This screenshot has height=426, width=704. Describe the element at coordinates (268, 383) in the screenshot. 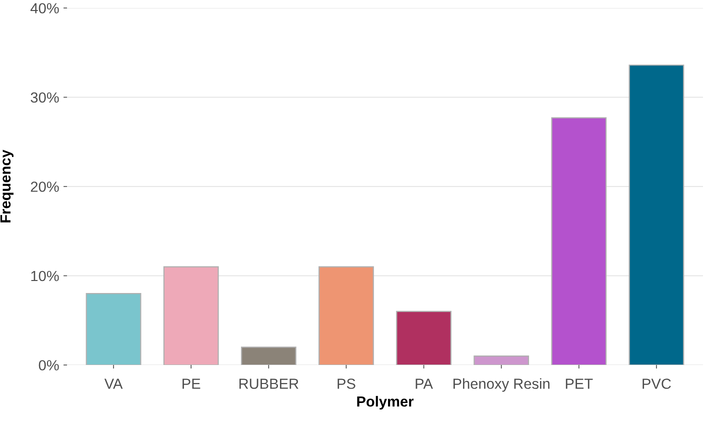

I see `x-tick-label: RUBBER` at that location.